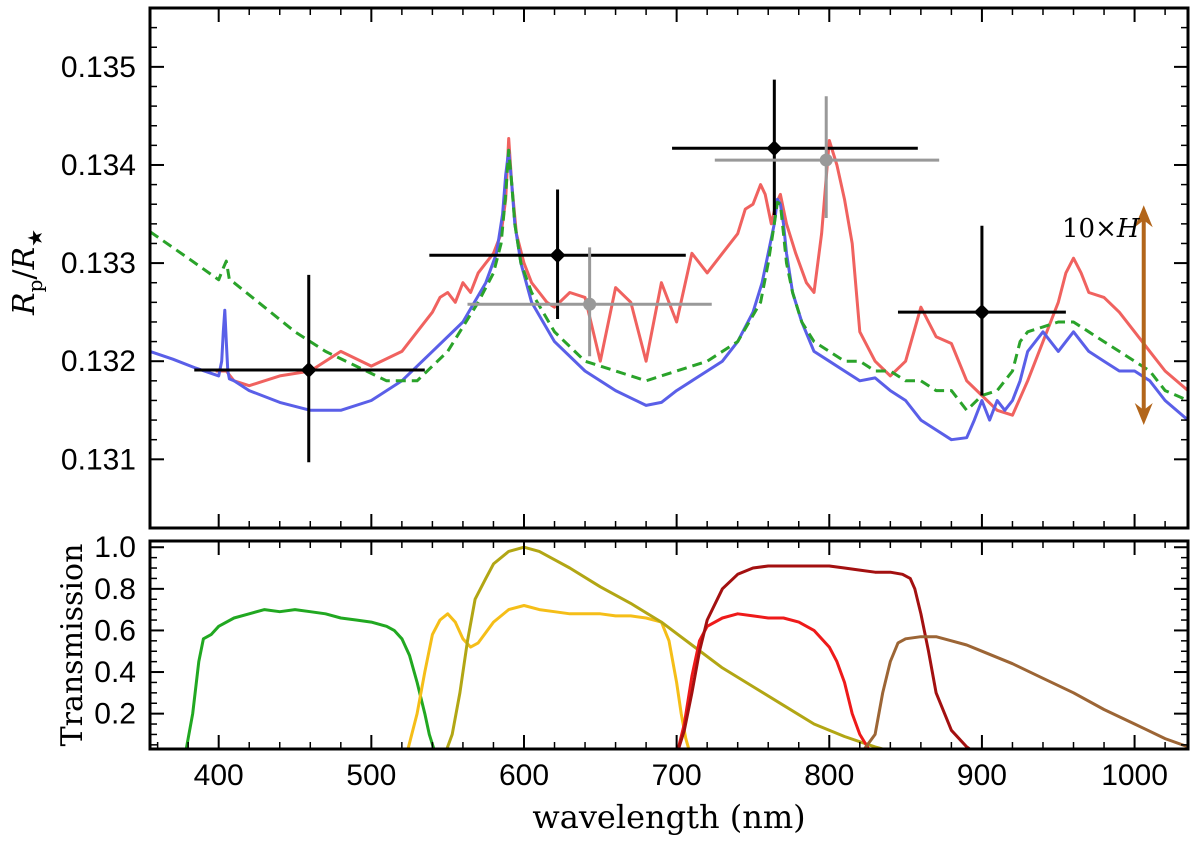 The image size is (1200, 842). Describe the element at coordinates (98, 67) in the screenshot. I see `top-ytick-label: 0.135` at that location.